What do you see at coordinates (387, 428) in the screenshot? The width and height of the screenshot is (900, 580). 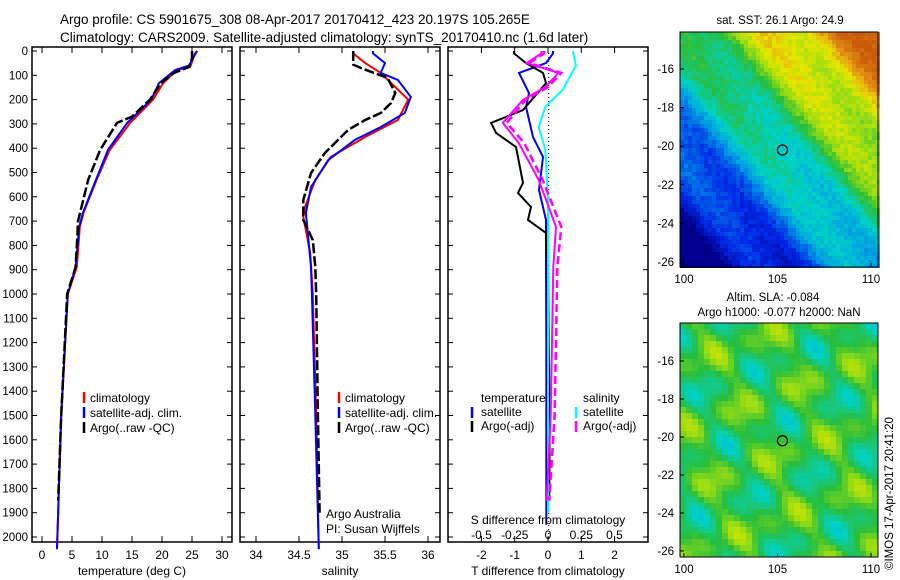 I see `legend-label: Argo(..raw -QC)` at bounding box center [387, 428].